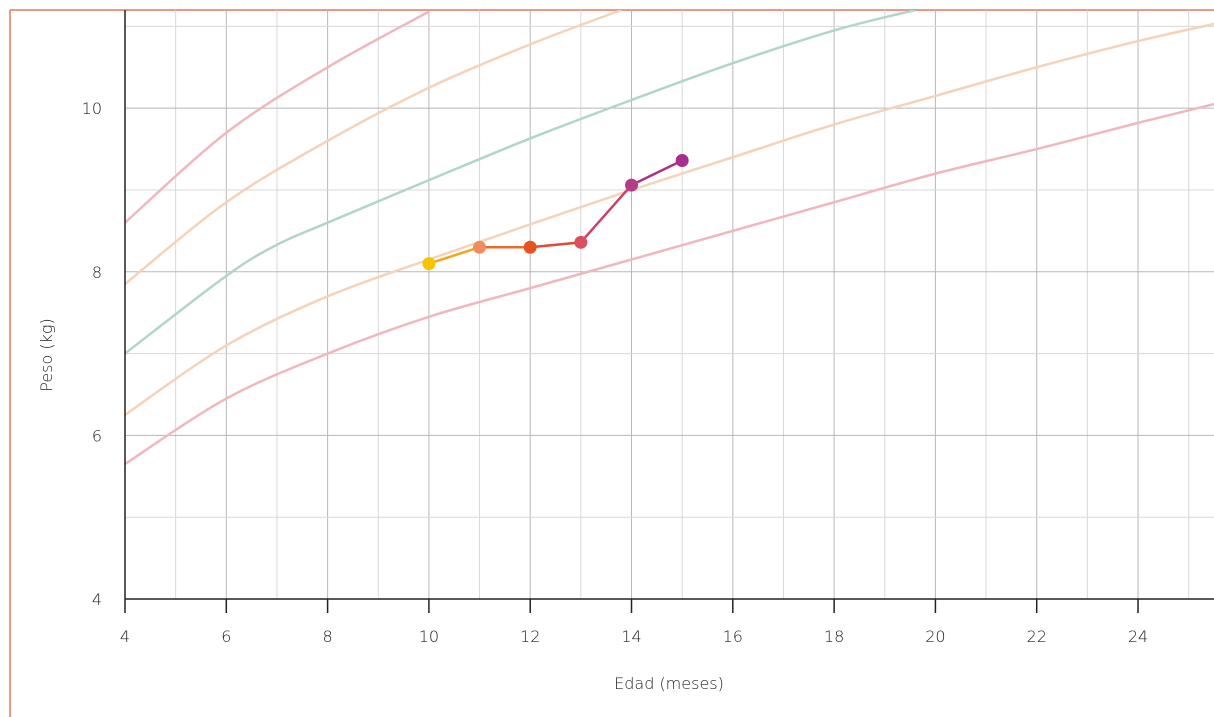 The width and height of the screenshot is (1214, 717). Describe the element at coordinates (429, 636) in the screenshot. I see `x-tick-label: 10` at that location.